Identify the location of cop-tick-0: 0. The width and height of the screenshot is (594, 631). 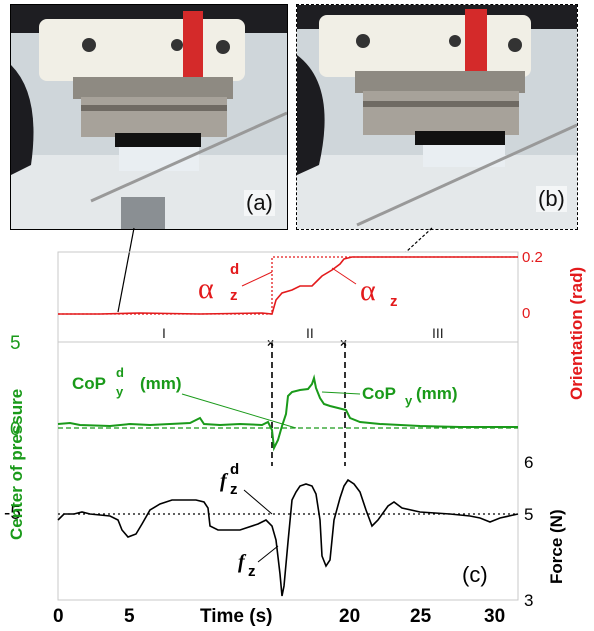
(15, 429).